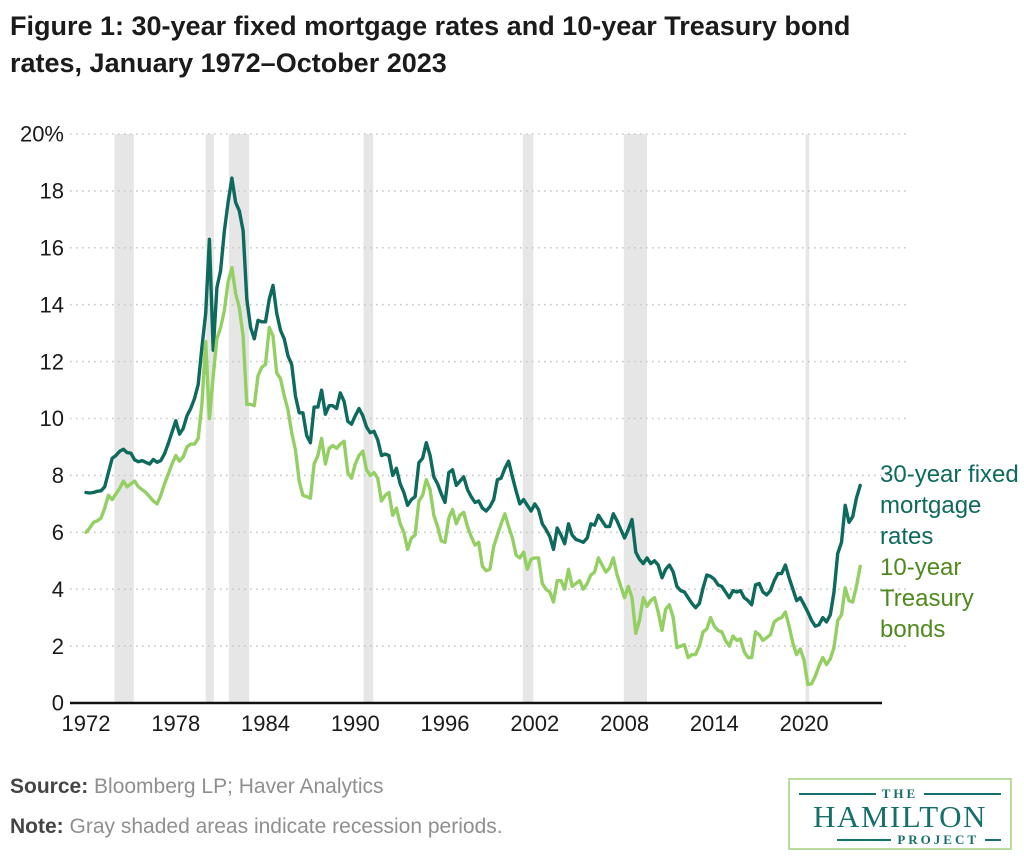  What do you see at coordinates (58, 532) in the screenshot?
I see `y-axis-tick-label: 6` at bounding box center [58, 532].